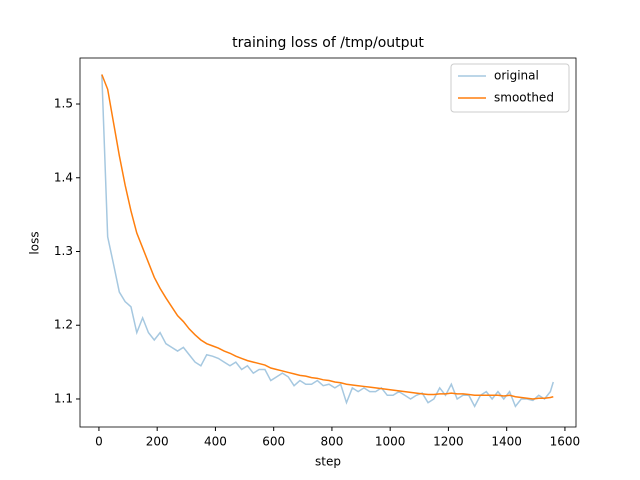 The height and width of the screenshot is (480, 640). What do you see at coordinates (63, 398) in the screenshot?
I see `y-tick-label: 1.1` at bounding box center [63, 398].